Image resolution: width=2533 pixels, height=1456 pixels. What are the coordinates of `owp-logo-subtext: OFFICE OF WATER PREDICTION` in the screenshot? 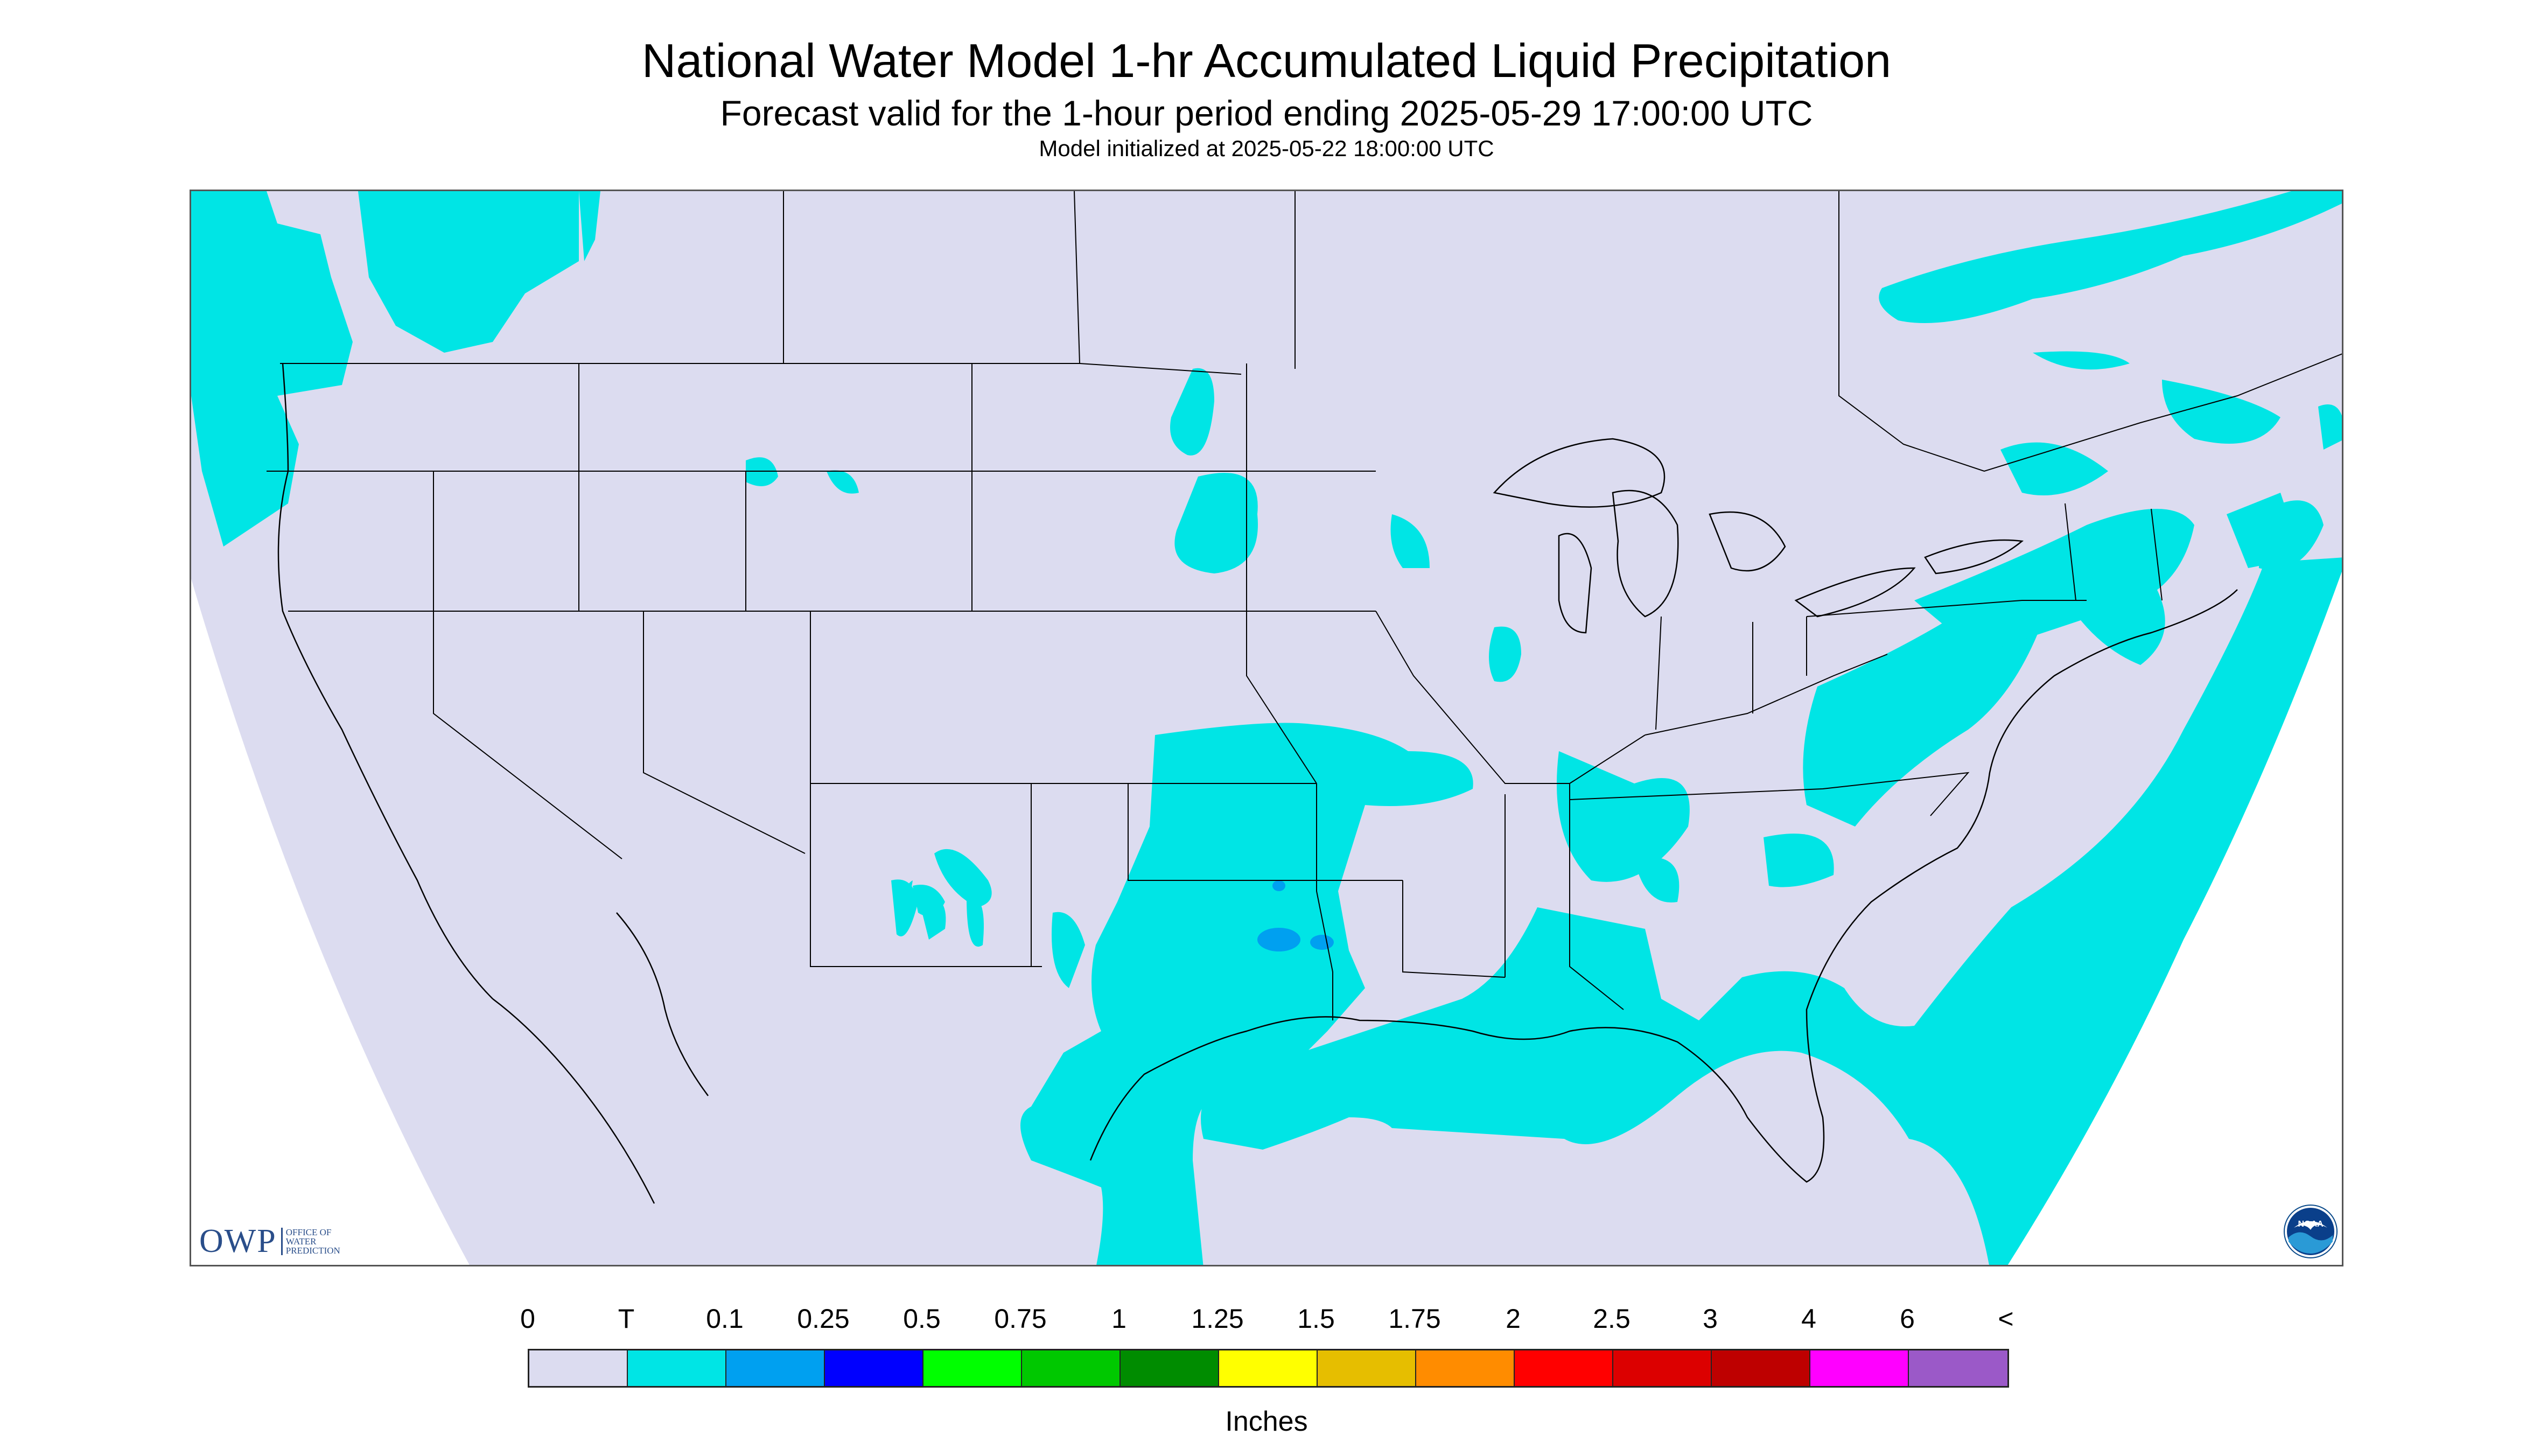 It's located at (311, 1241).